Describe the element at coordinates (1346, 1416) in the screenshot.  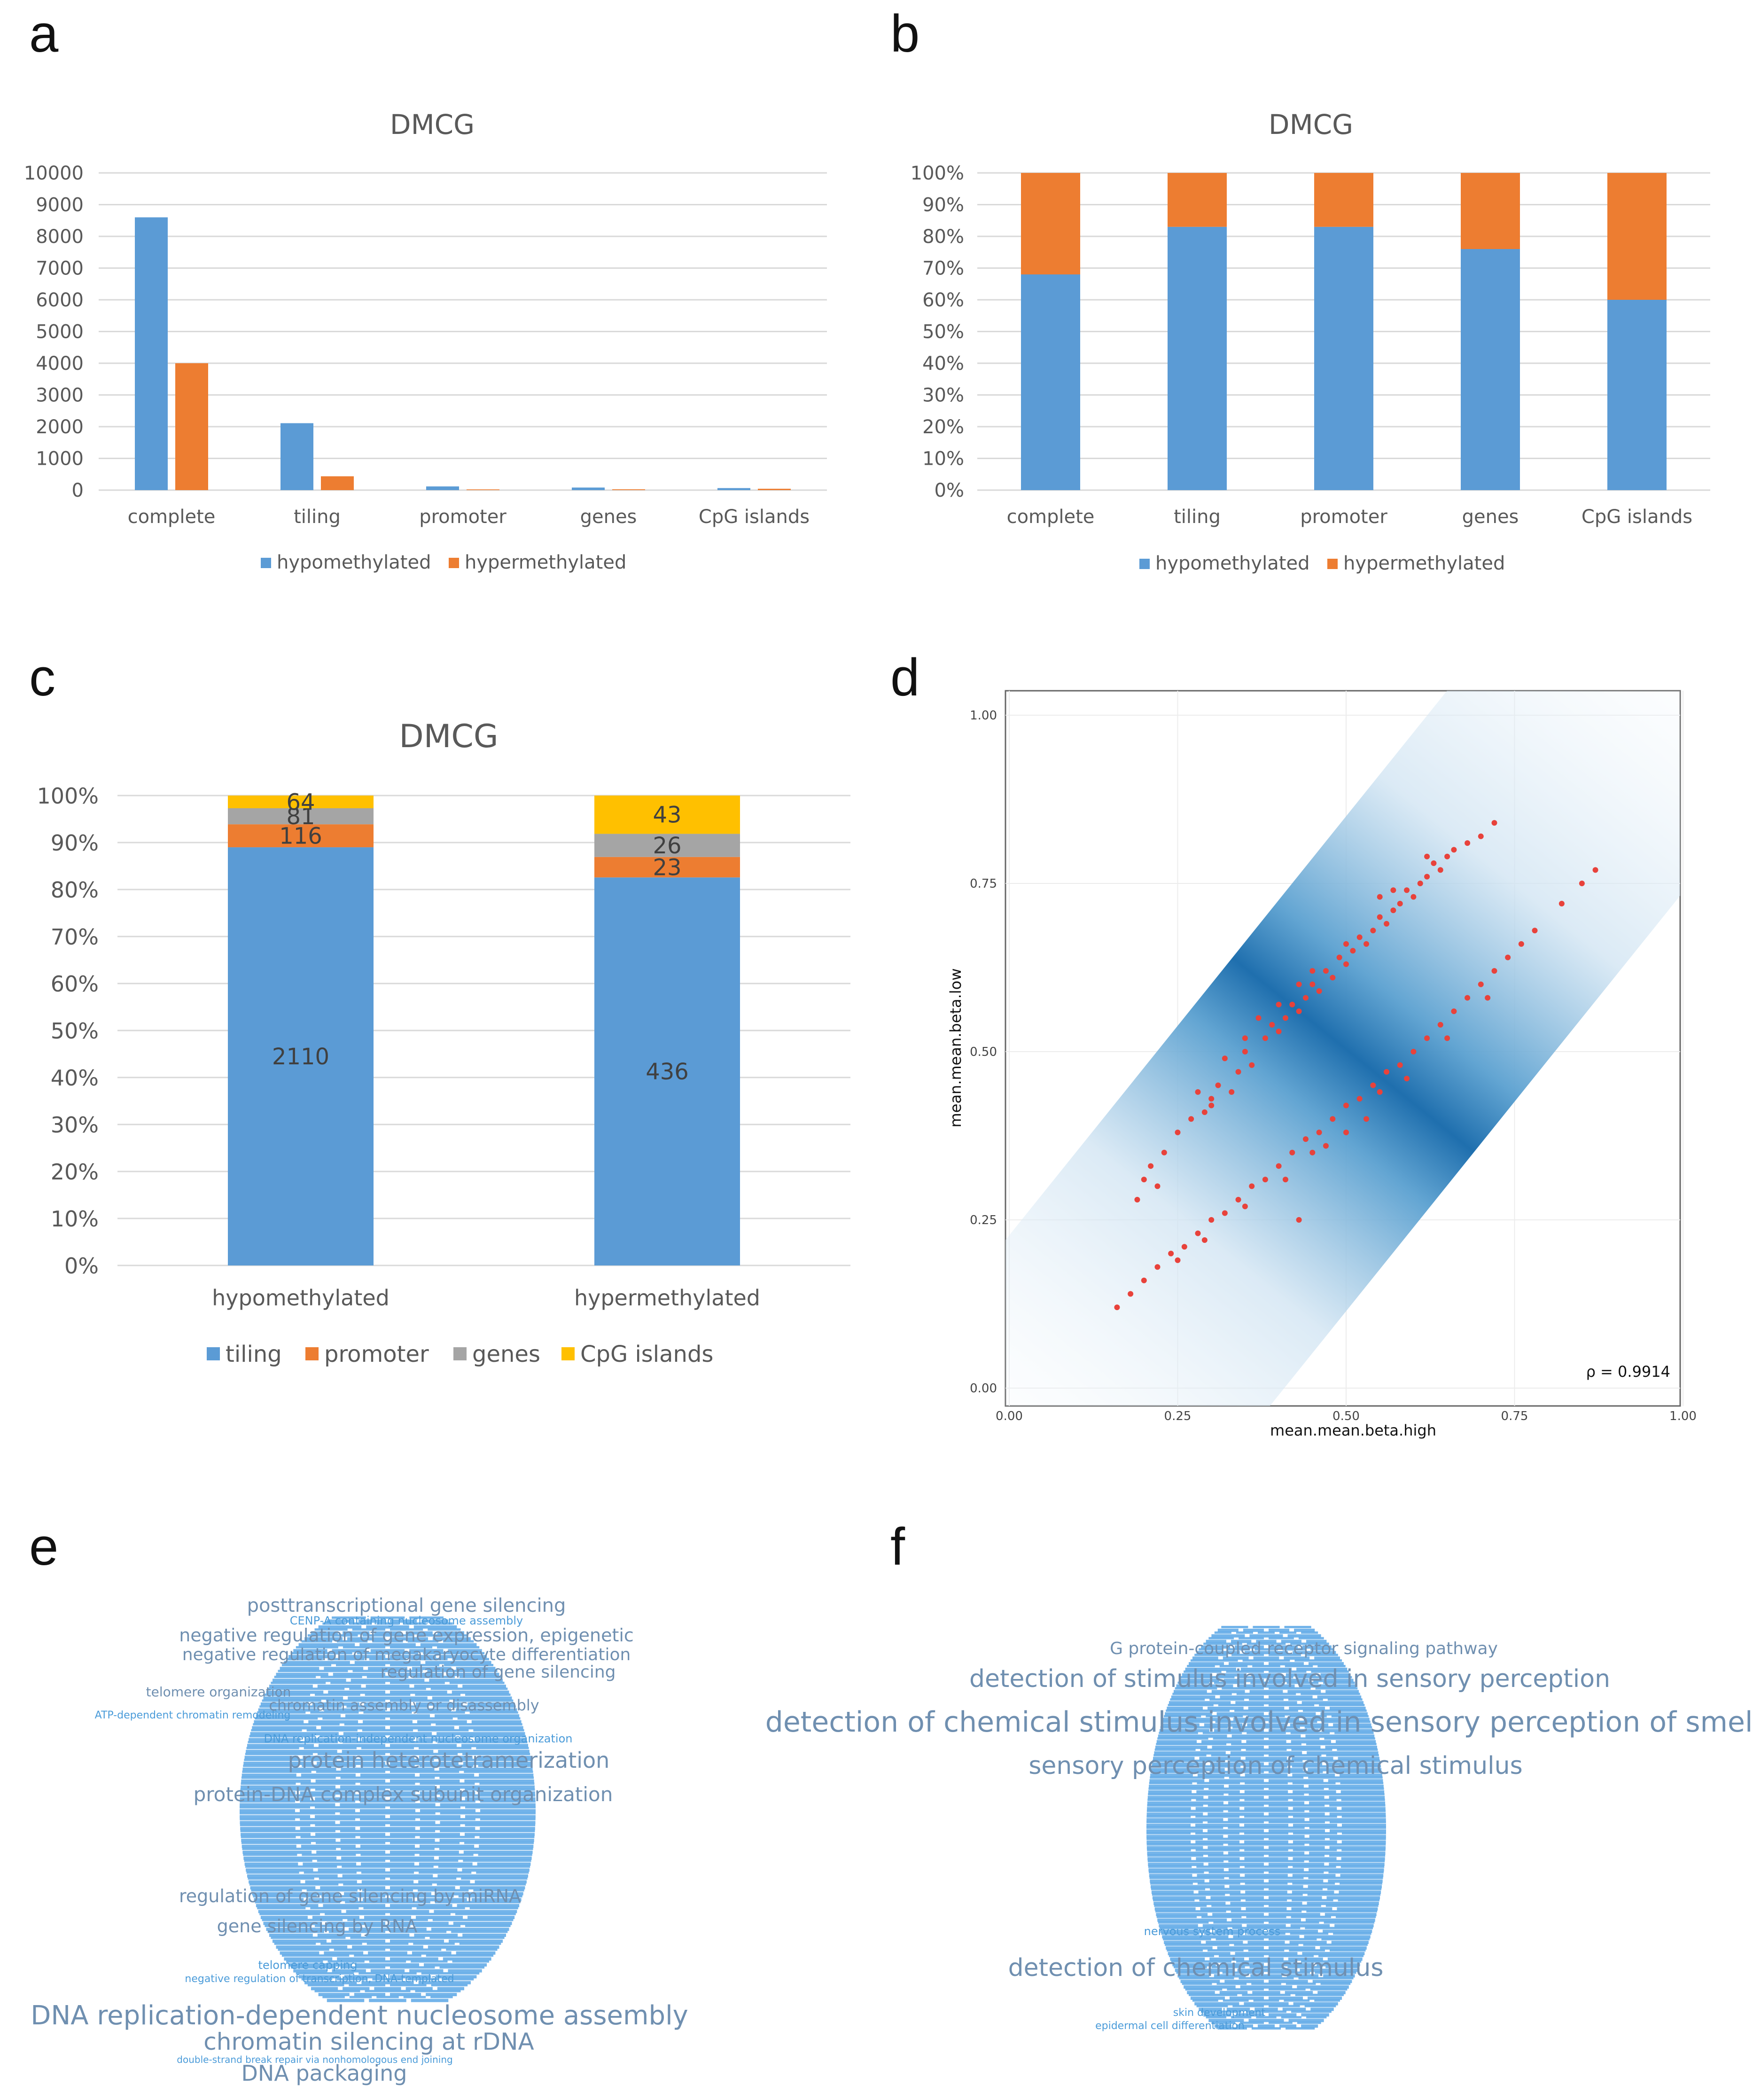
I see `x-tick-label: 0.50` at that location.